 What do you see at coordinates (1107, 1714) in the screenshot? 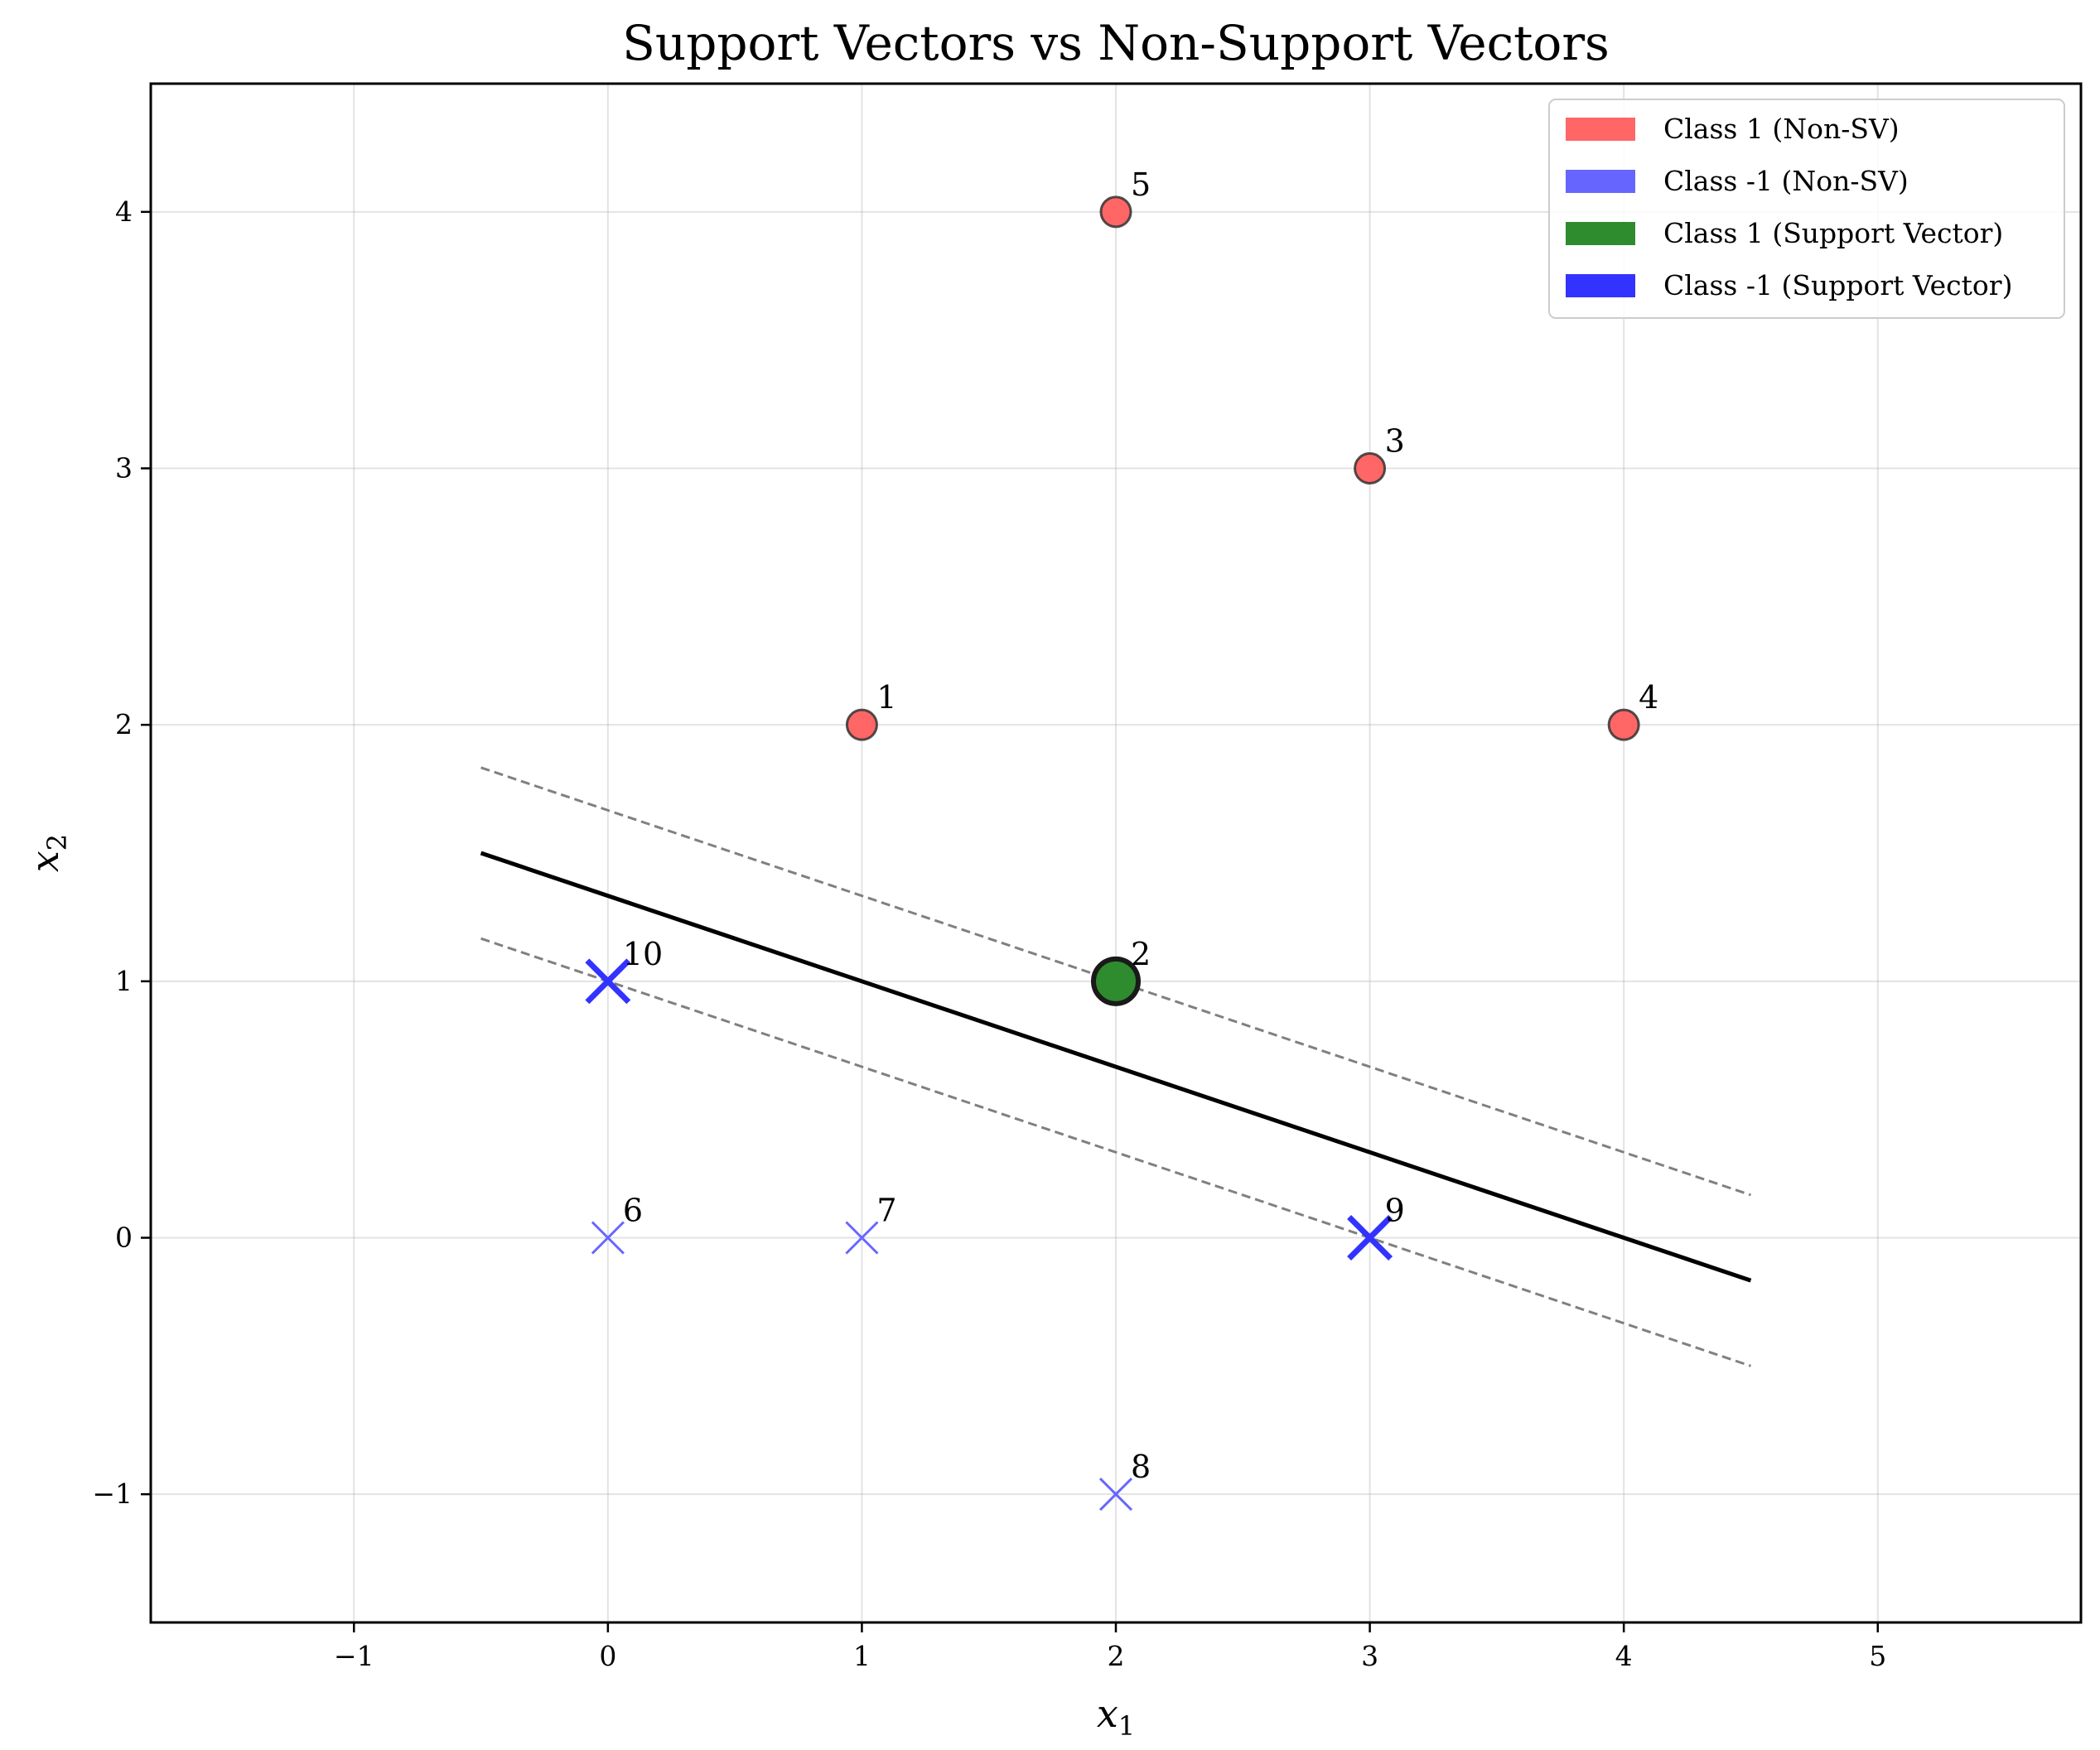
I see `x-axis-label-main: x` at bounding box center [1107, 1714].